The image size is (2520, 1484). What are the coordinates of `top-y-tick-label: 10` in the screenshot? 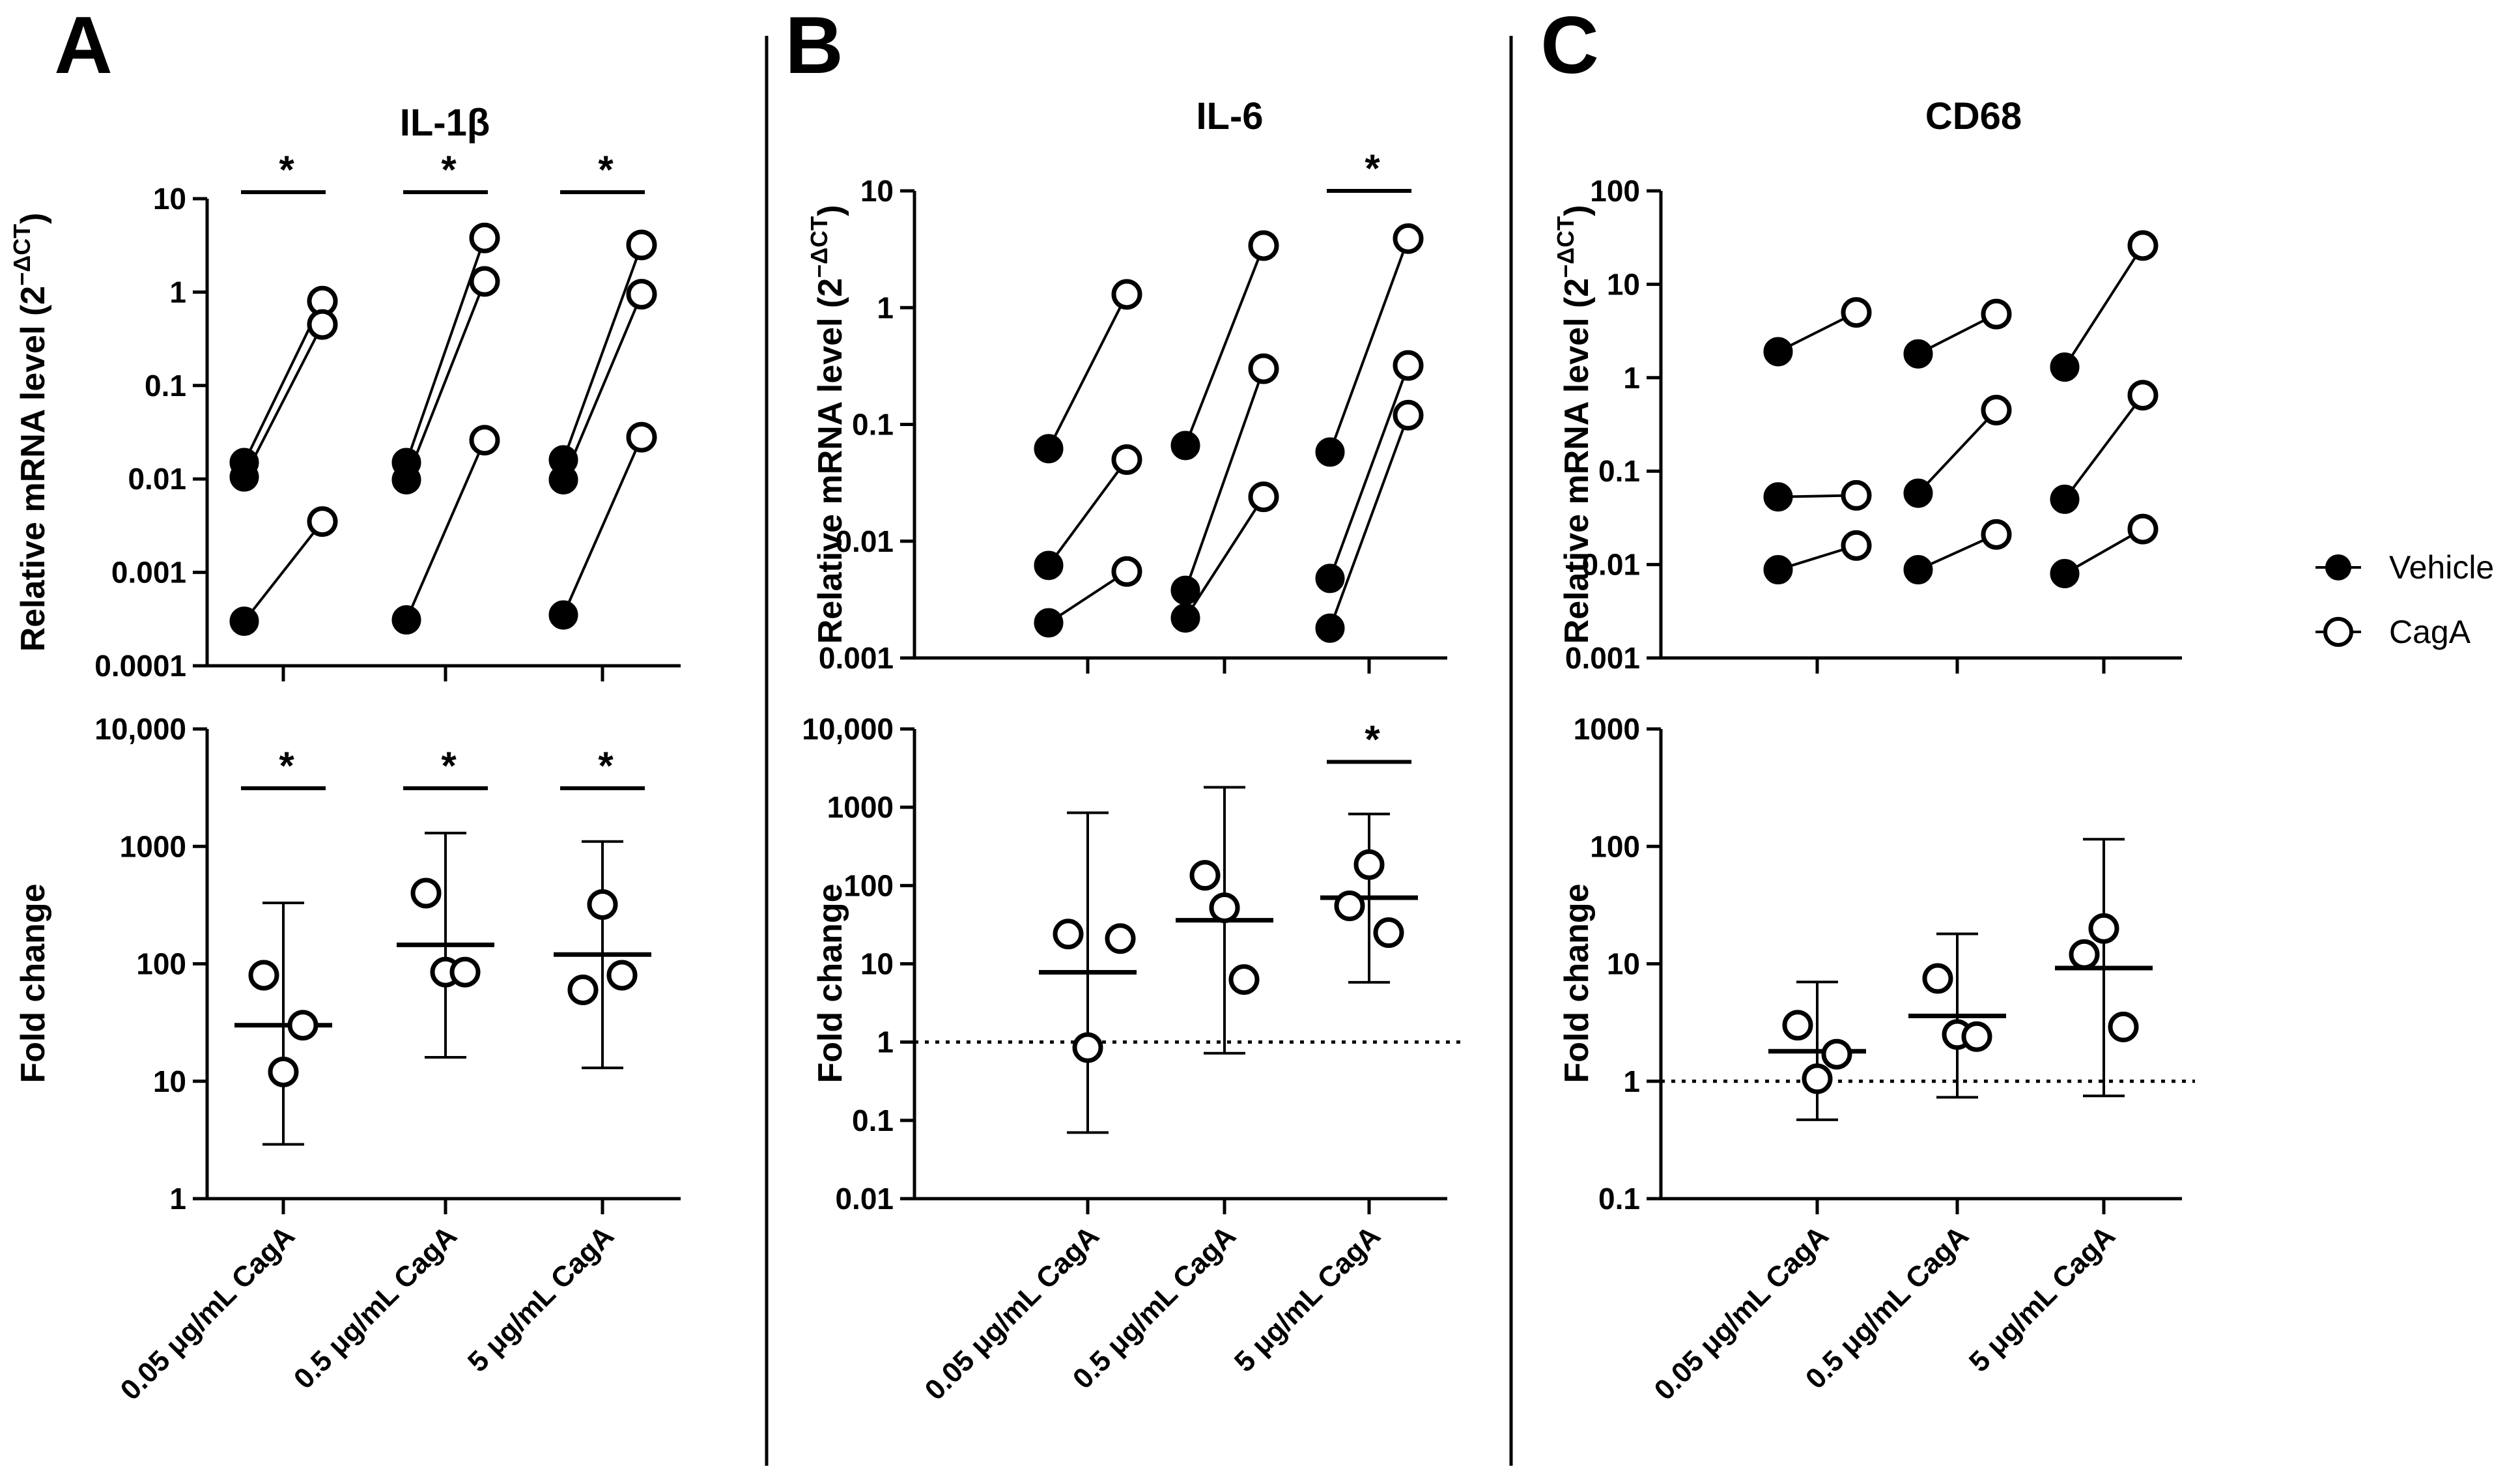 It's located at (1623, 284).